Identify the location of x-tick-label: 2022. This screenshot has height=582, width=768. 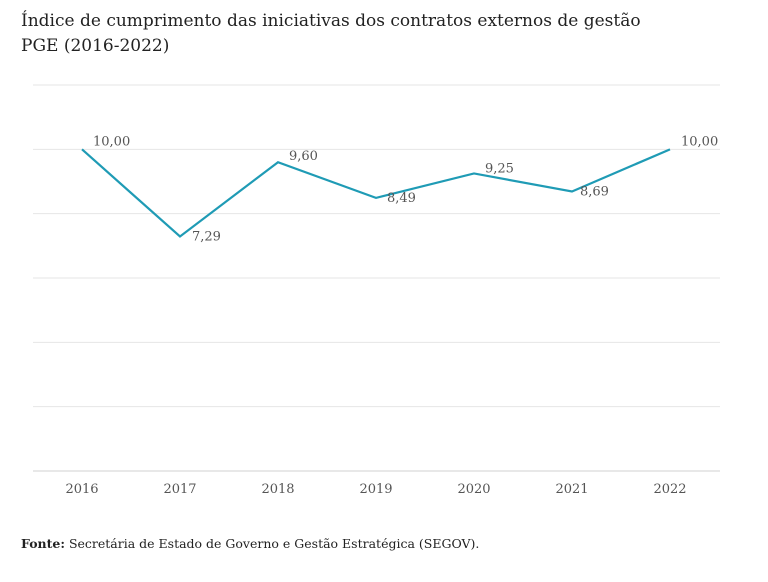
(669, 489).